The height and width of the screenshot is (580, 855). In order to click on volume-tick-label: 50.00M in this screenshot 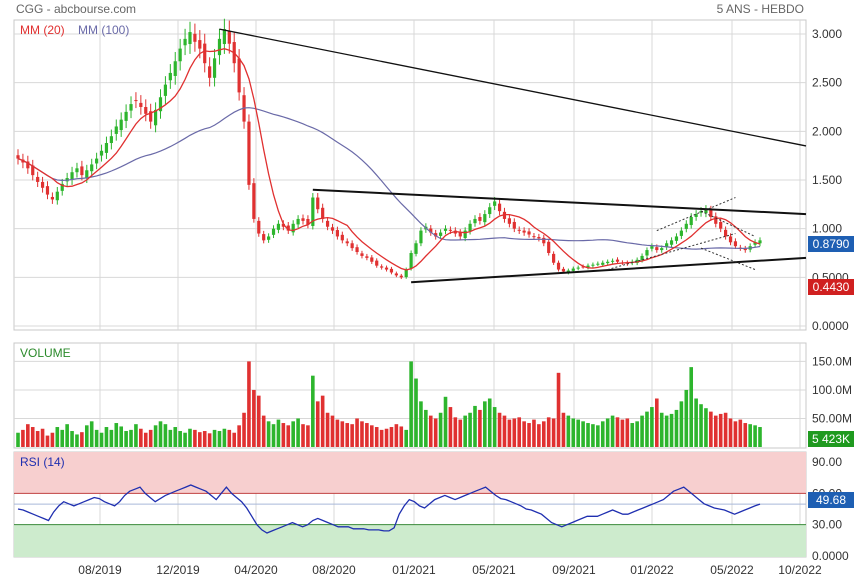, I will do `click(832, 418)`.